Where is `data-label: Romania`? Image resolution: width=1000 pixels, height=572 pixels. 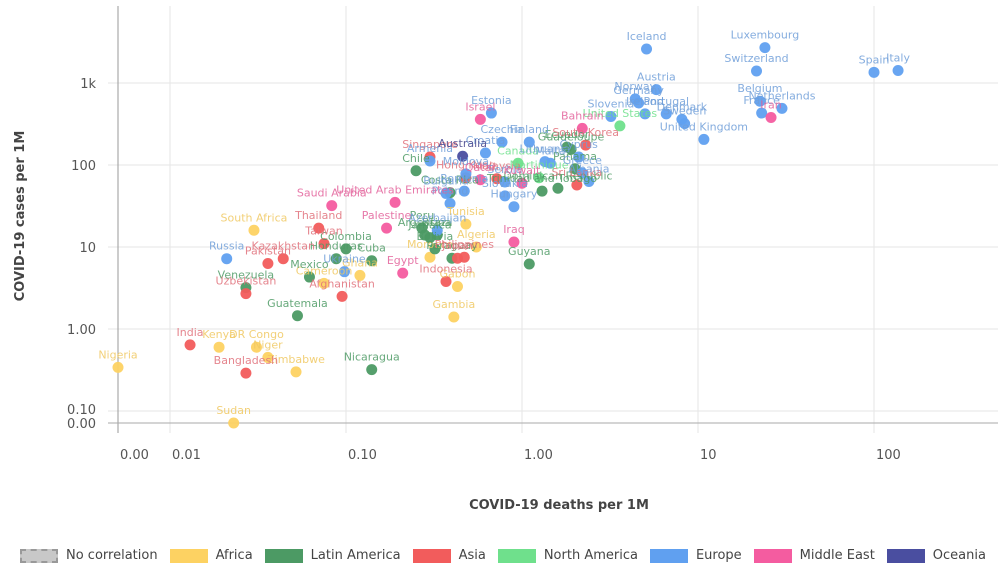 data-label: Romania is located at coordinates (464, 178).